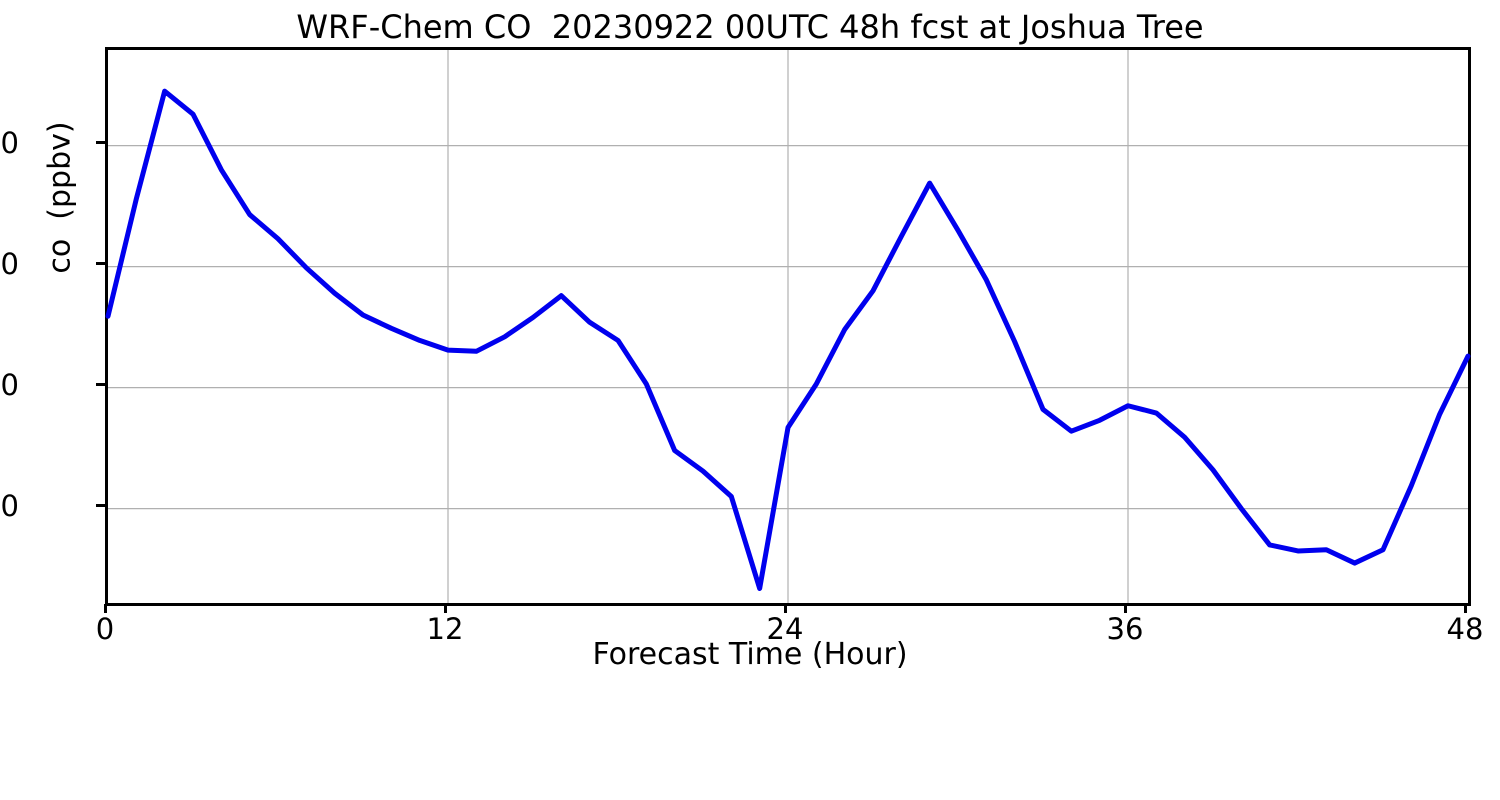 This screenshot has width=1500, height=800. I want to click on y-tick-label-100: 100, so click(9, 263).